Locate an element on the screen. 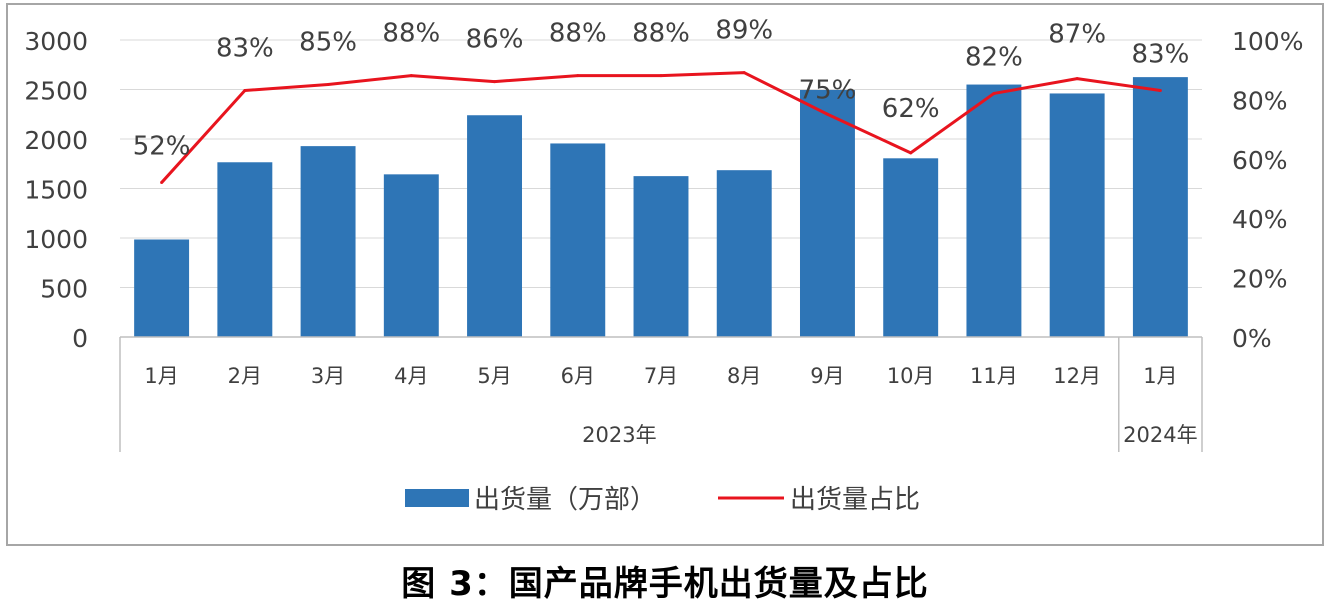  y-right-tick-label: 100% is located at coordinates (1267, 41).